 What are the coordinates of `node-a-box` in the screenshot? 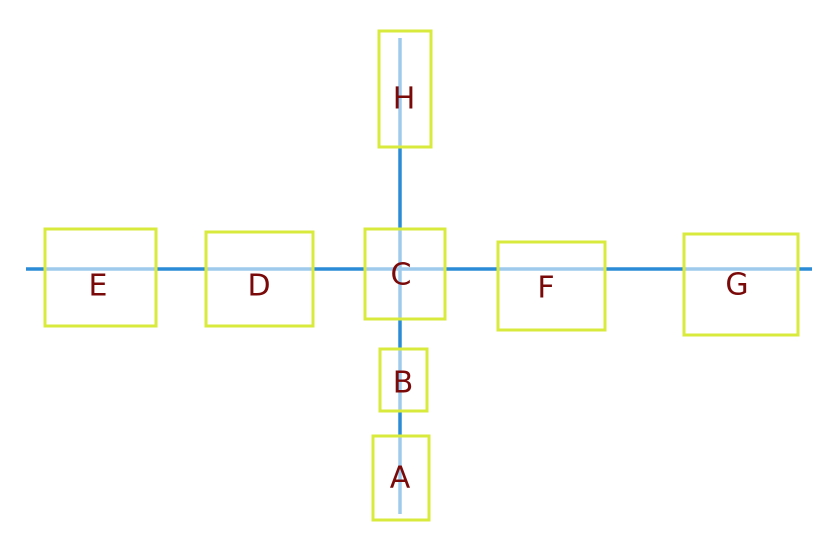 It's located at (401, 478).